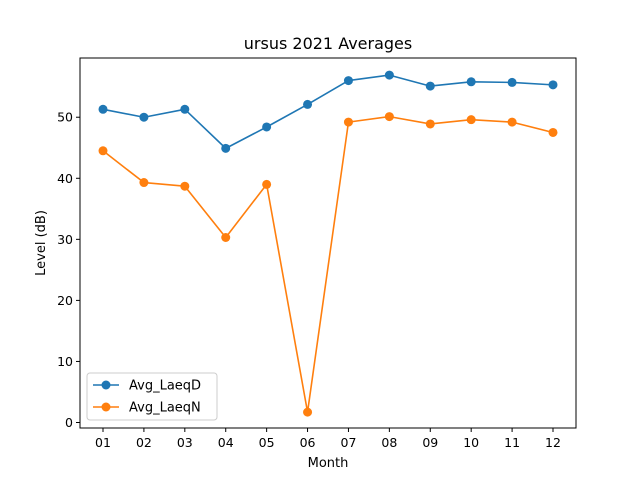 The height and width of the screenshot is (480, 640). I want to click on y-tick-label: 30, so click(65, 239).